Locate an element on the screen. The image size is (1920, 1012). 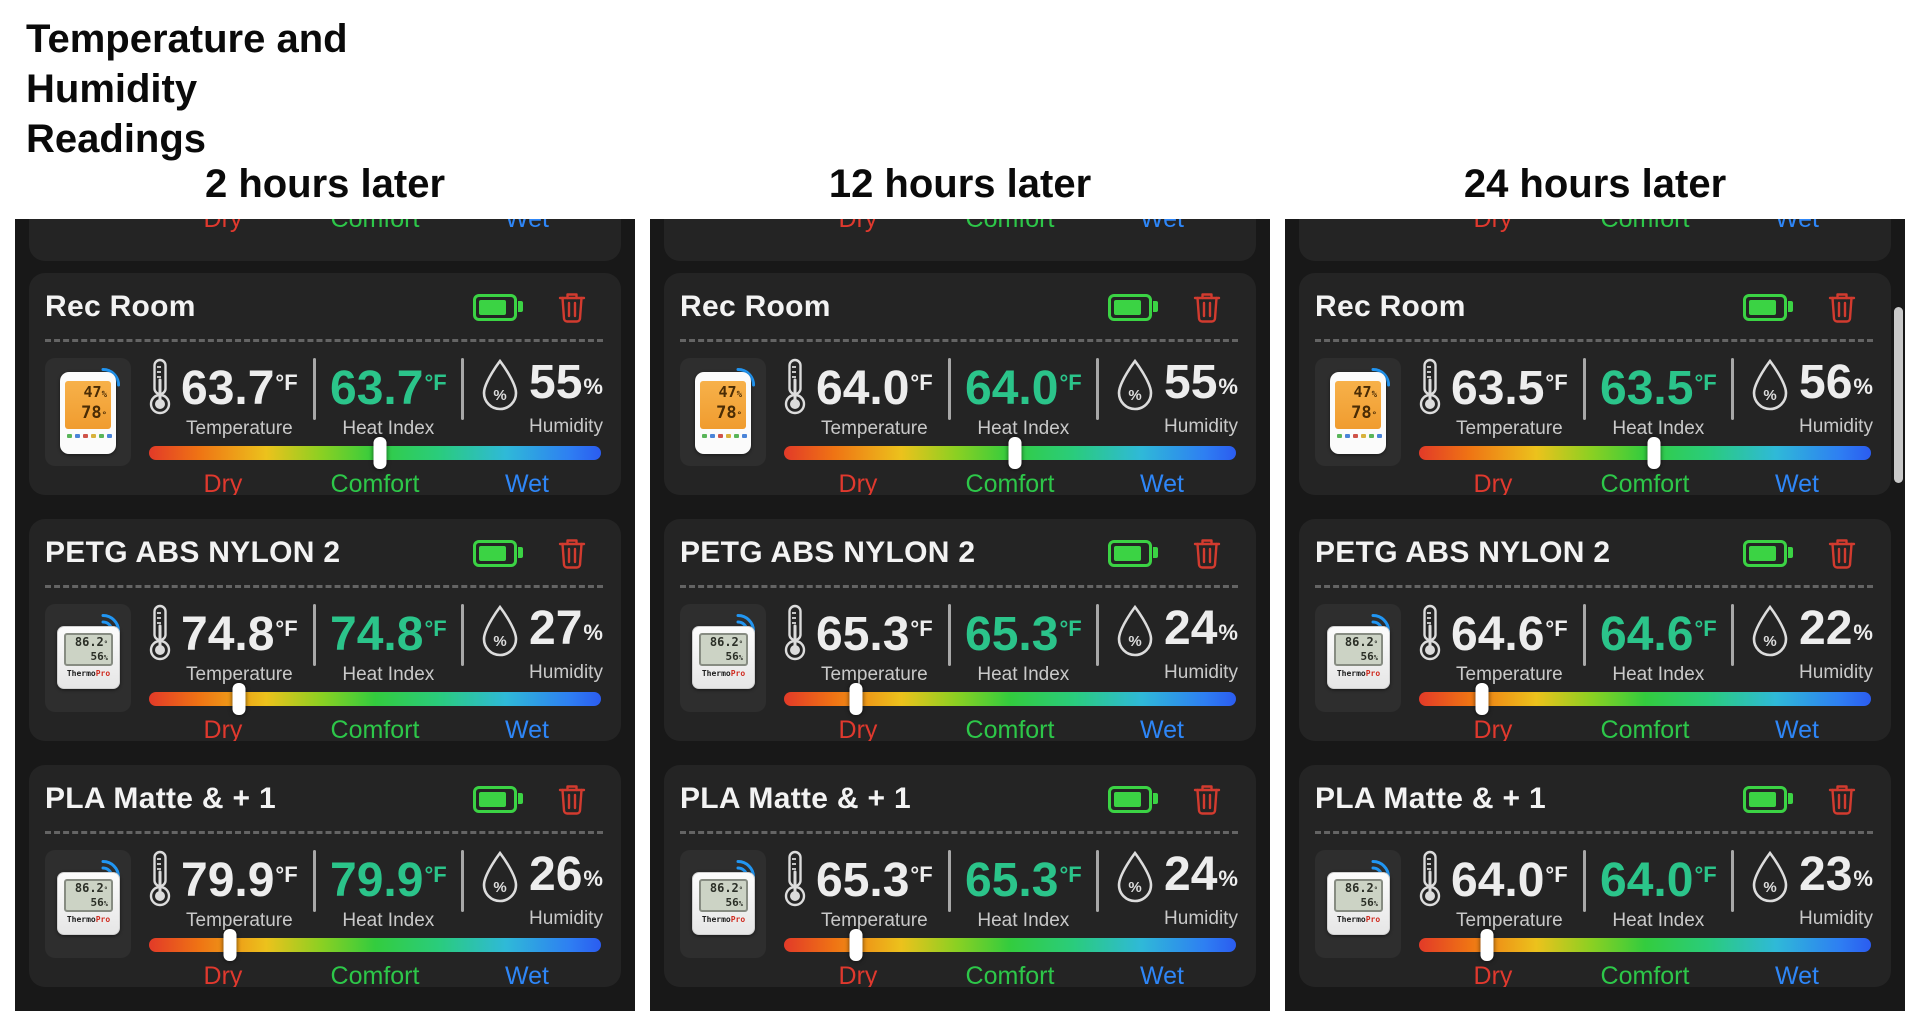
metrics-and-slider: 64.6°F Temperature 64.6°F Heat Index is located at coordinates (1645, 672).